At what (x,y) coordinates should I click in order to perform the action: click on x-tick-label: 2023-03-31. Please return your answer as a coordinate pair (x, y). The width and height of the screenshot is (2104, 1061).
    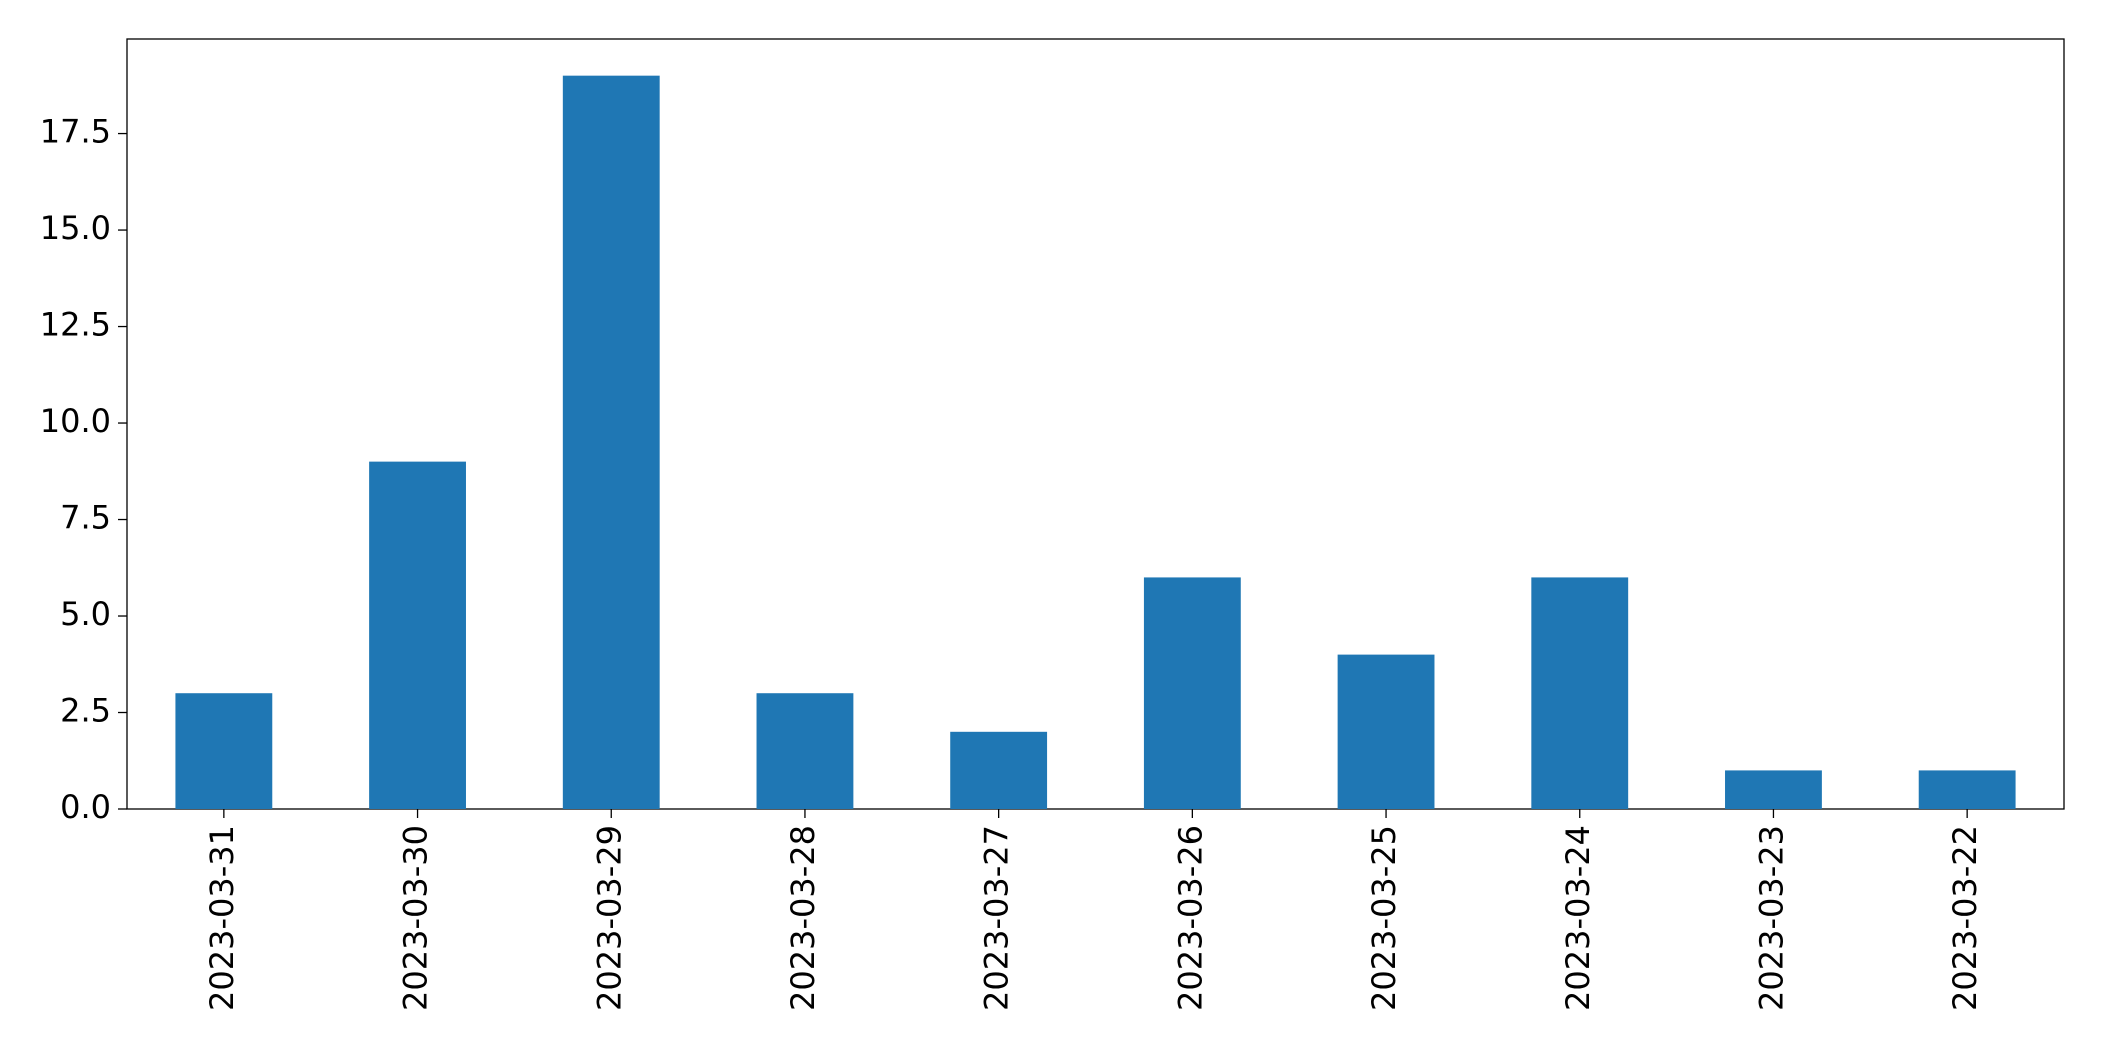
    Looking at the image, I should click on (222, 918).